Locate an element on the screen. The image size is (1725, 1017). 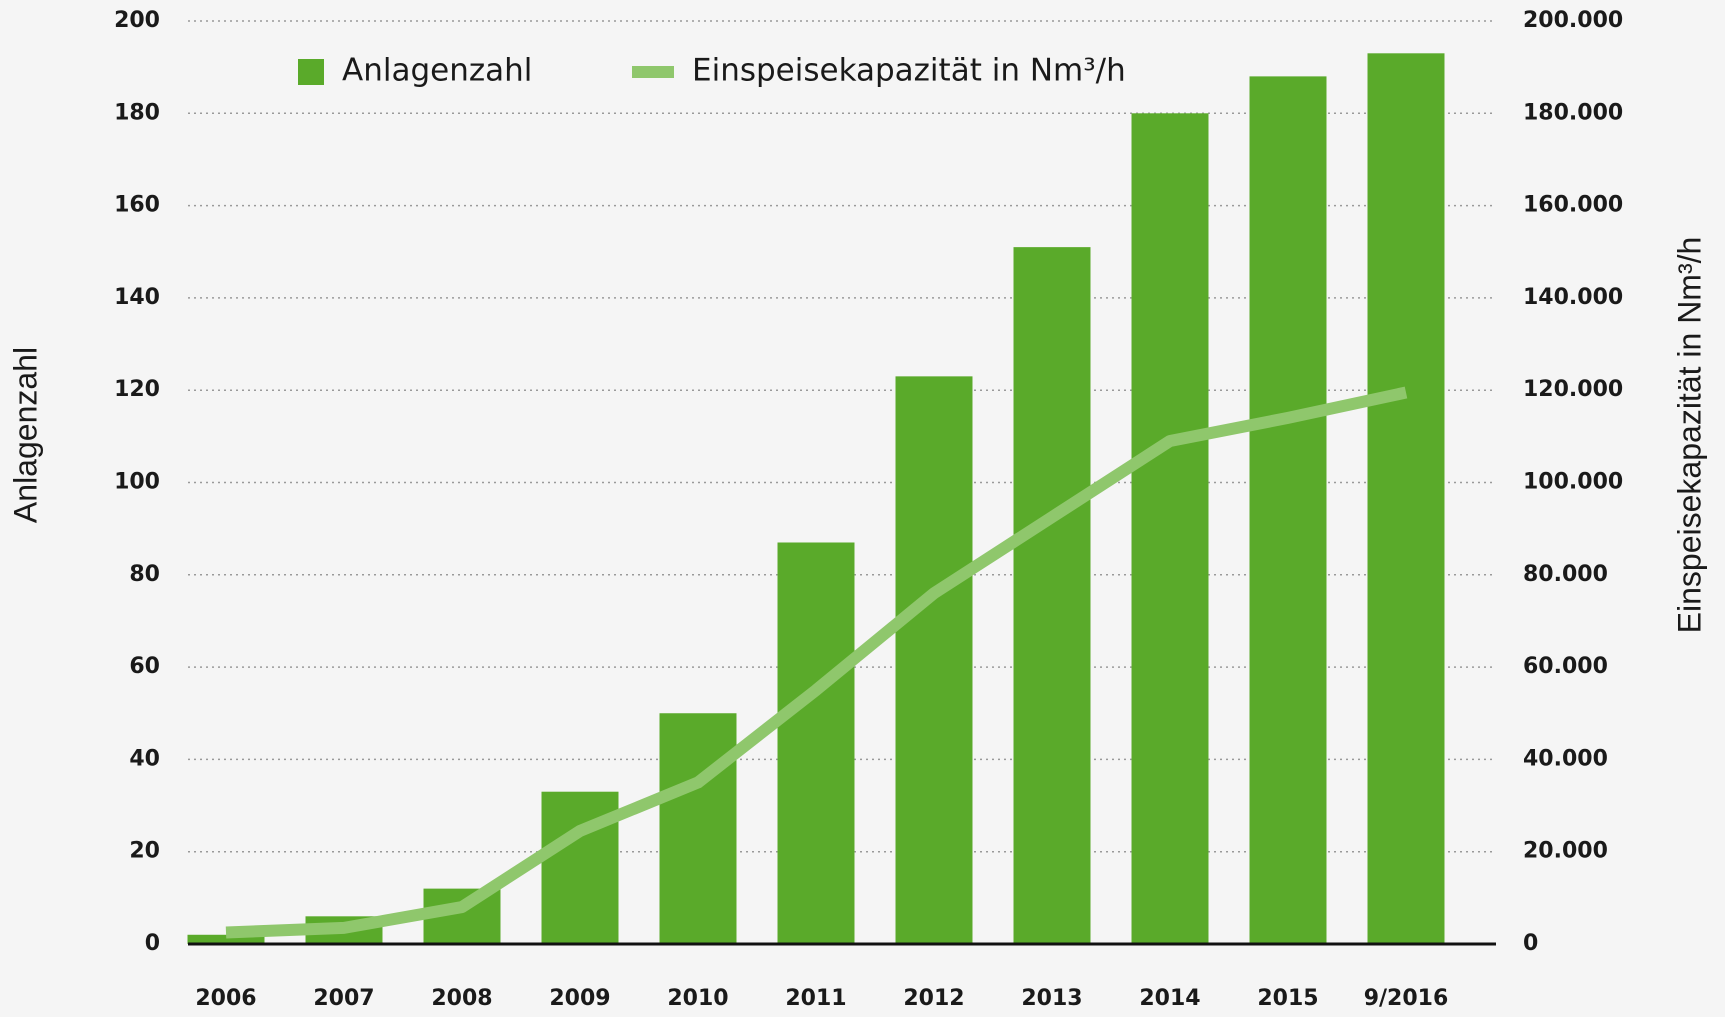
y-tick-label: 40 is located at coordinates (144, 758).